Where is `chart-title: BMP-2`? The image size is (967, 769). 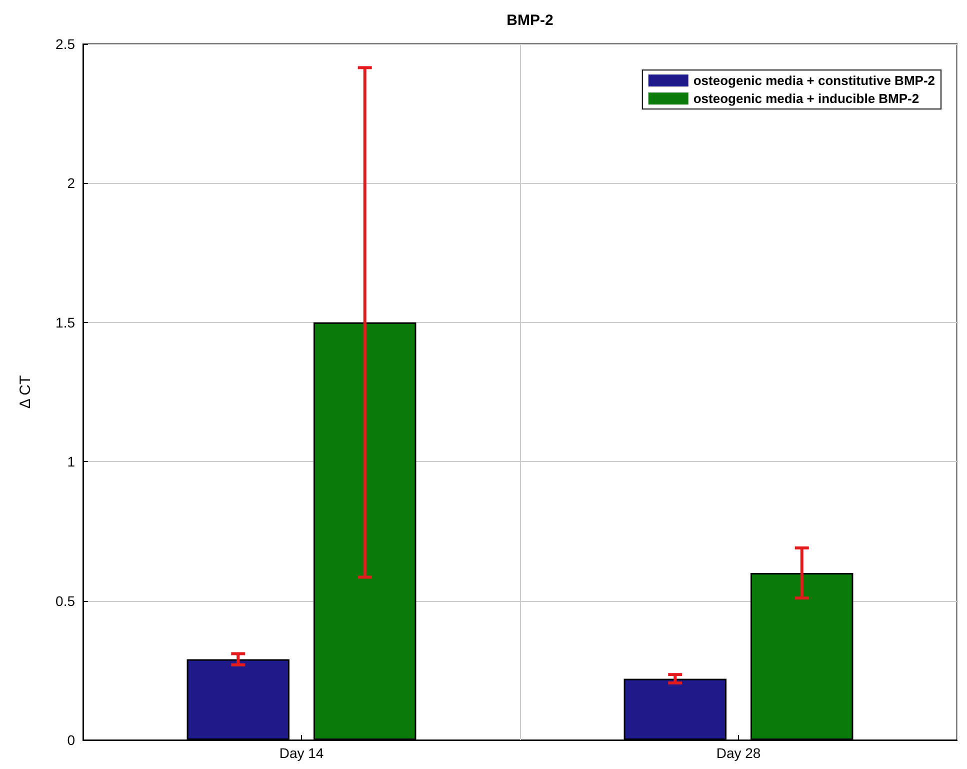 chart-title: BMP-2 is located at coordinates (530, 20).